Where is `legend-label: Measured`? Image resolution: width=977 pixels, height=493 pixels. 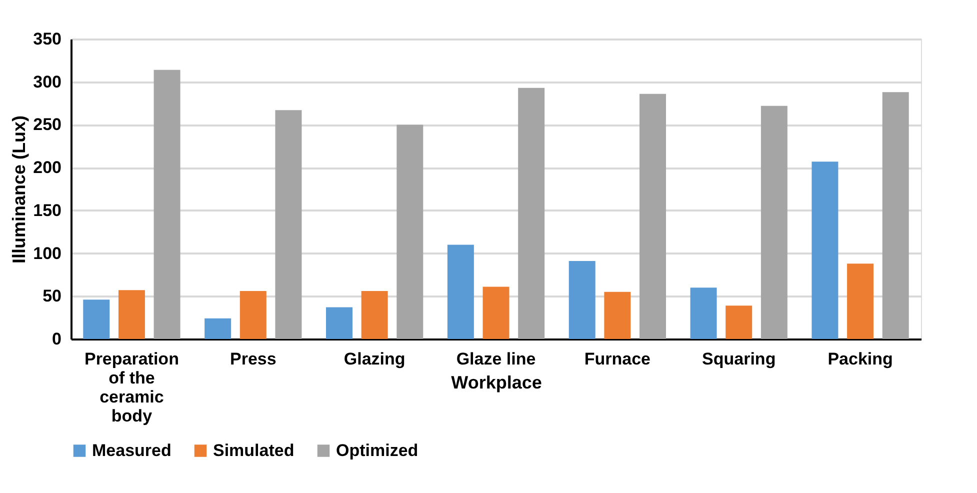
legend-label: Measured is located at coordinates (132, 450).